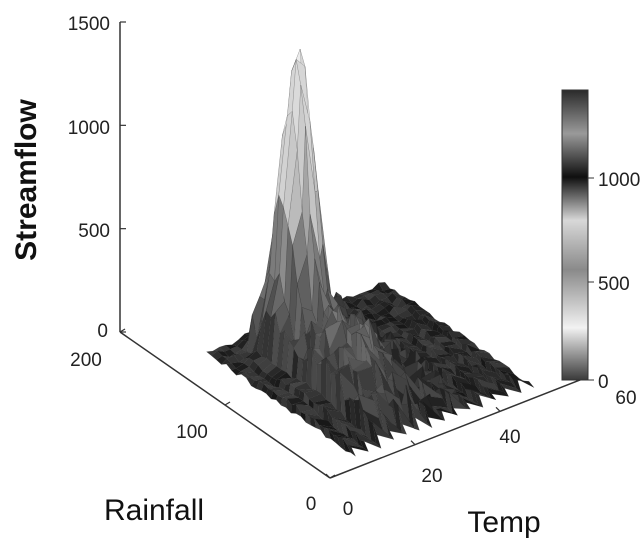 The image size is (644, 545). I want to click on z-tick-label: 0, so click(102, 331).